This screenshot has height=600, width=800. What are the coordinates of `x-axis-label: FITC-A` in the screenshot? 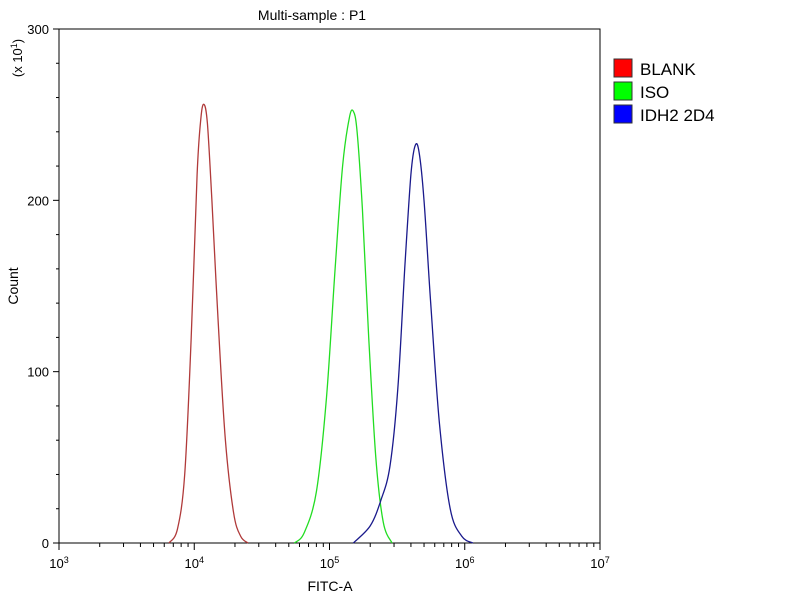 It's located at (330, 586).